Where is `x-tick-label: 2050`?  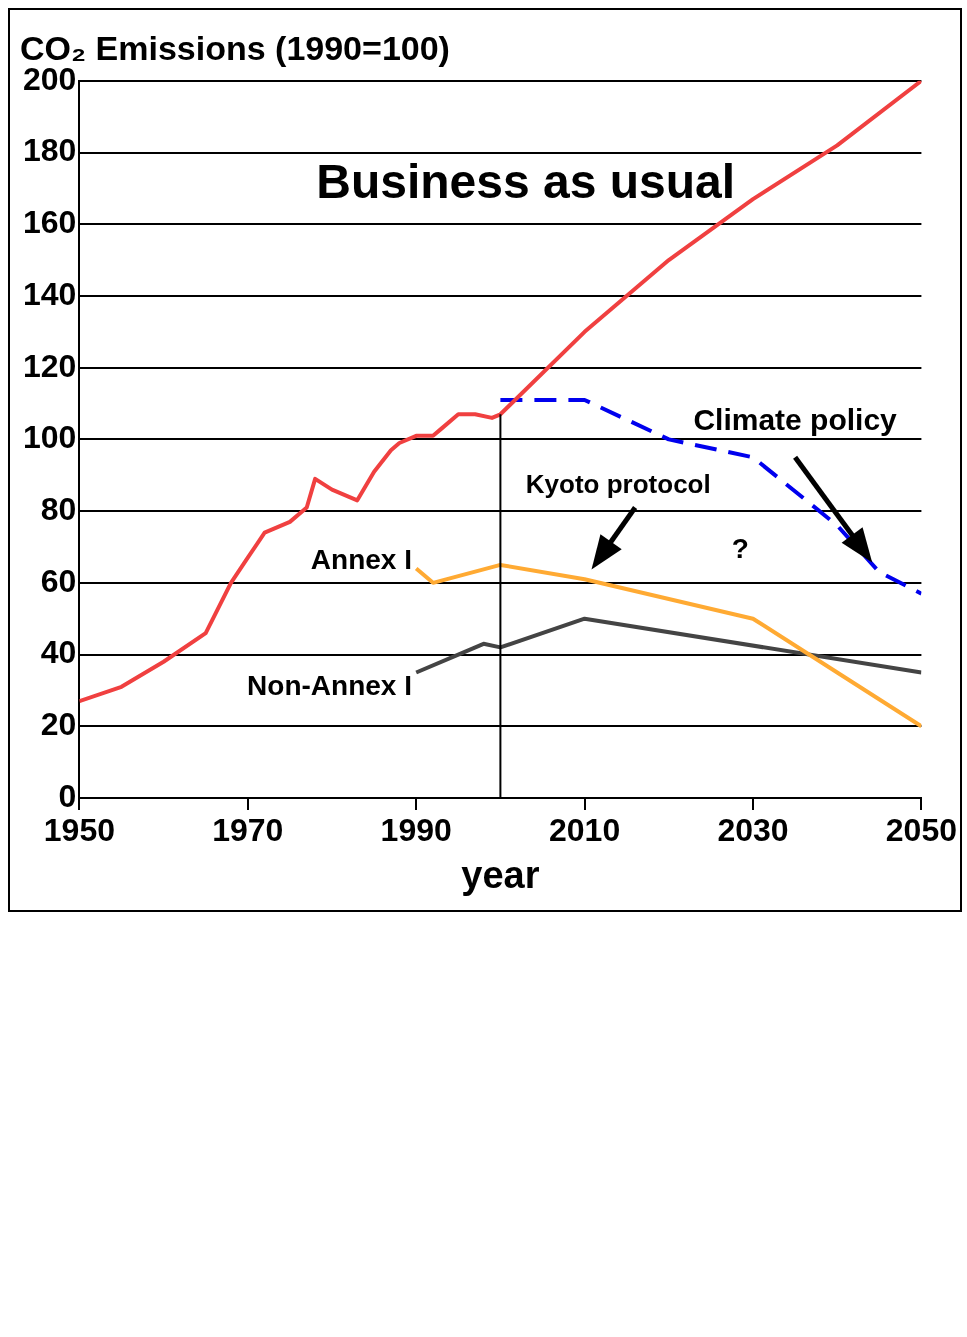 x-tick-label: 2050 is located at coordinates (921, 830).